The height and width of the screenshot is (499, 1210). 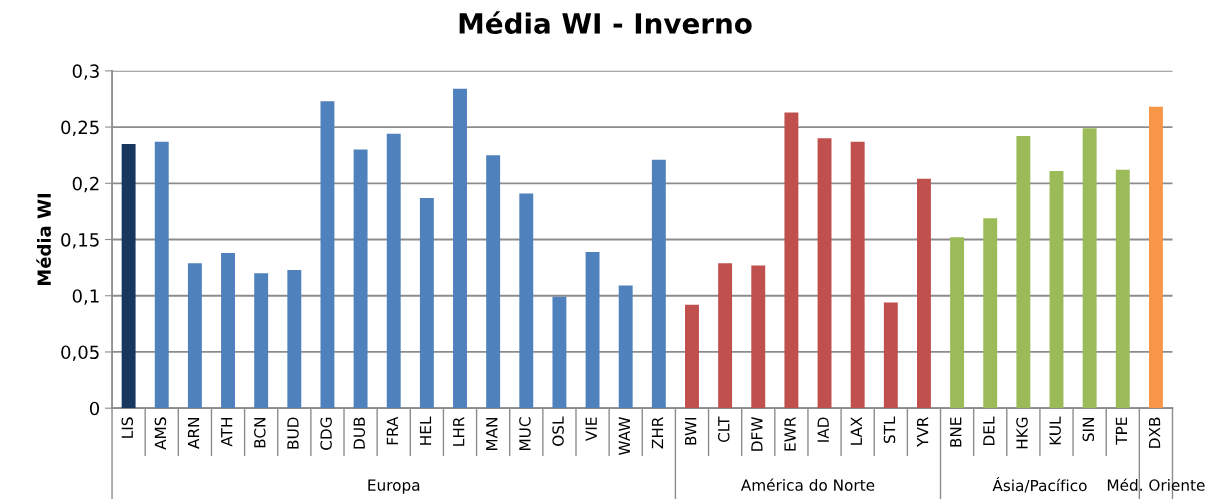 I want to click on y-axis-title: Média WI, so click(x=43, y=239).